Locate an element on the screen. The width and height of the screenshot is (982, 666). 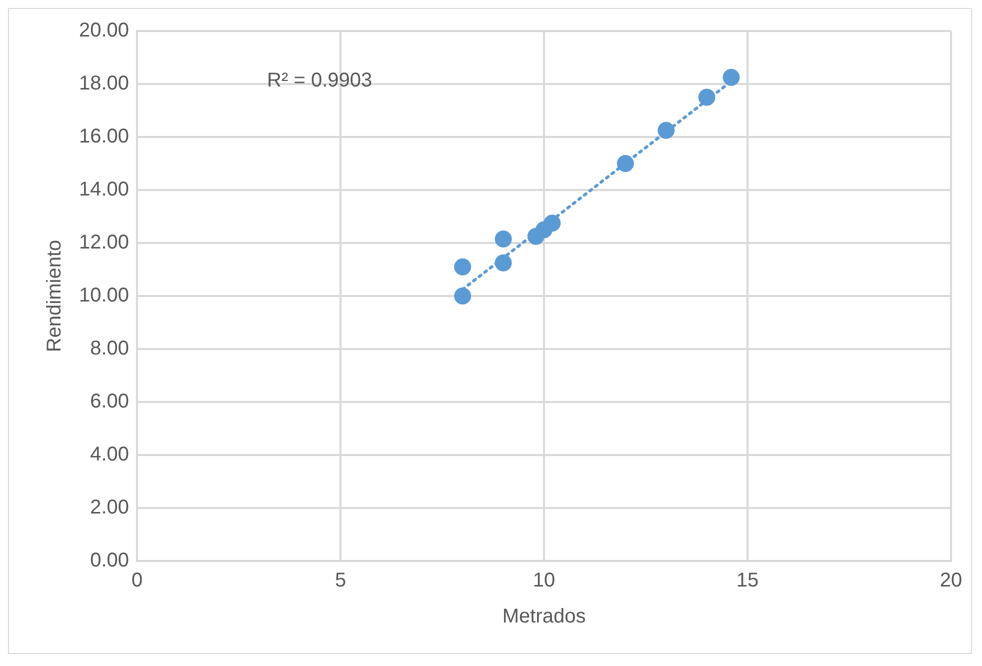
x-axis-title: Metrados is located at coordinates (544, 617).